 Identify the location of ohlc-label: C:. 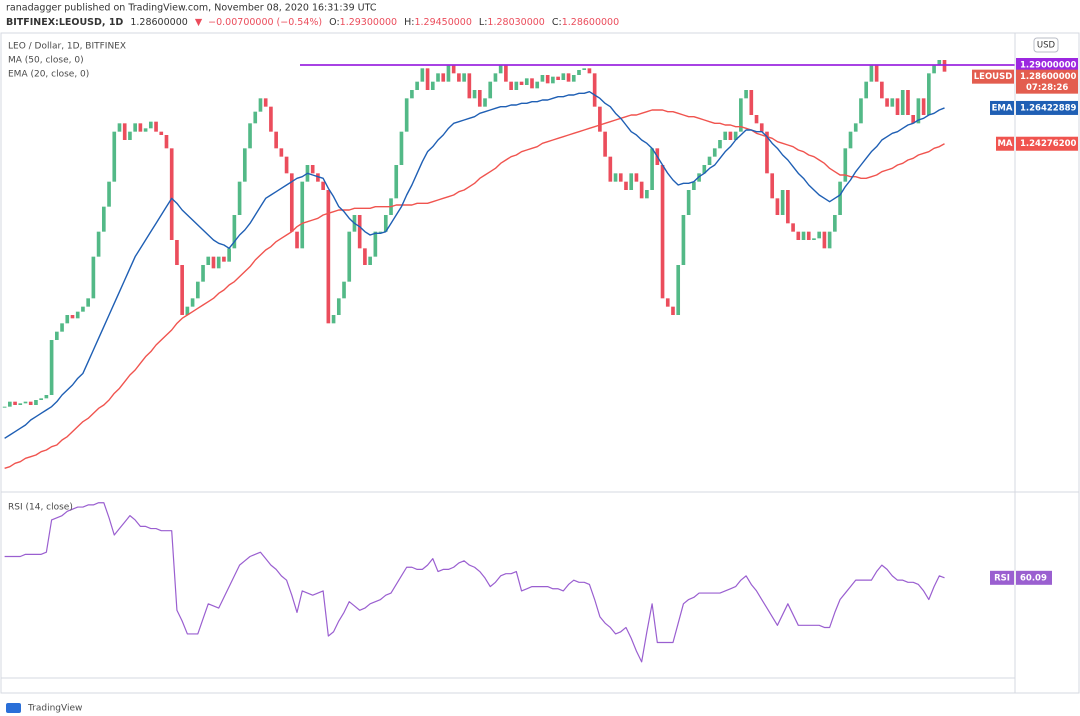
(557, 22).